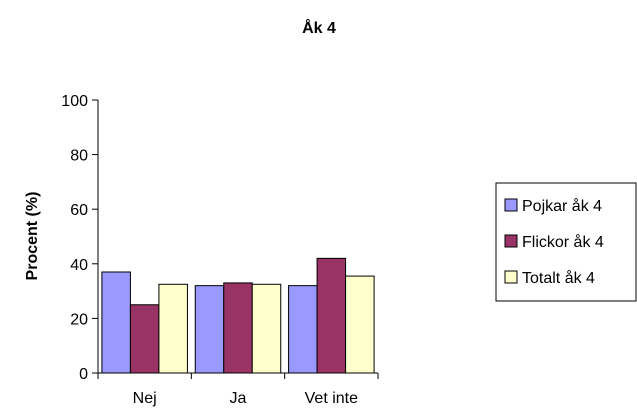  Describe the element at coordinates (79, 265) in the screenshot. I see `y-tick-label-40: 40` at that location.